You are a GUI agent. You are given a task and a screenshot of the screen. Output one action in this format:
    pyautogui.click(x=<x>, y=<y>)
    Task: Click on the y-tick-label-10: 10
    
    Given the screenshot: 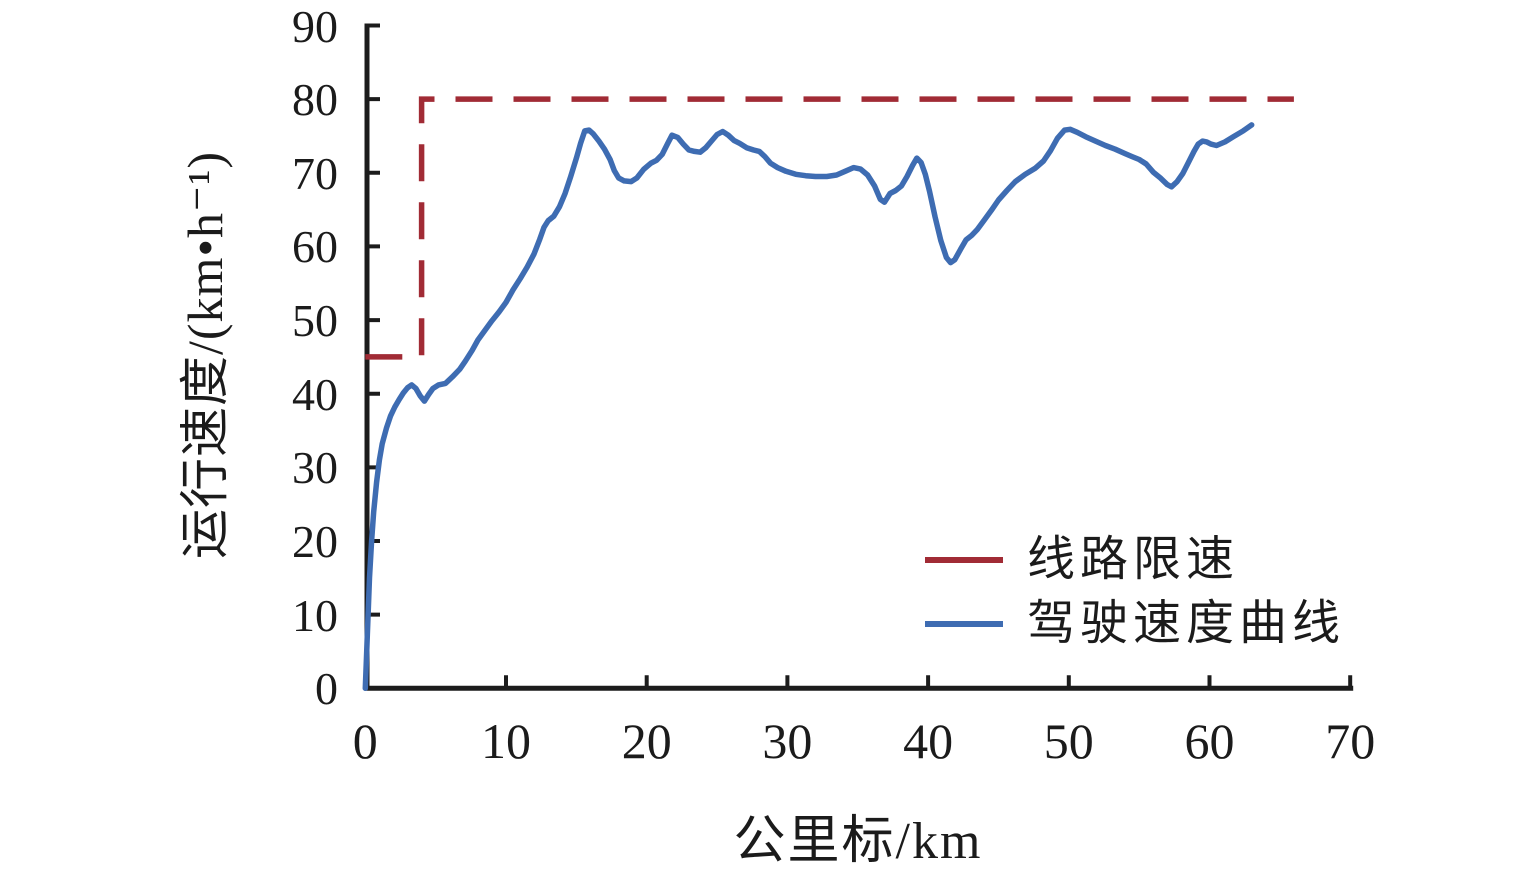 What is the action you would take?
    pyautogui.click(x=315, y=615)
    